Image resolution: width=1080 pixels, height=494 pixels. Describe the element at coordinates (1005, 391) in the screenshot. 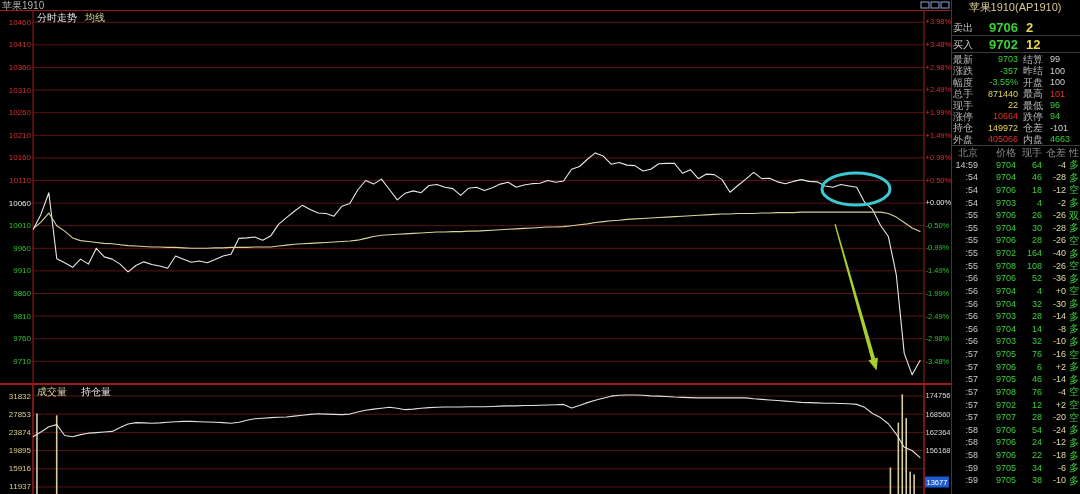

I see `data-label: 9708` at that location.